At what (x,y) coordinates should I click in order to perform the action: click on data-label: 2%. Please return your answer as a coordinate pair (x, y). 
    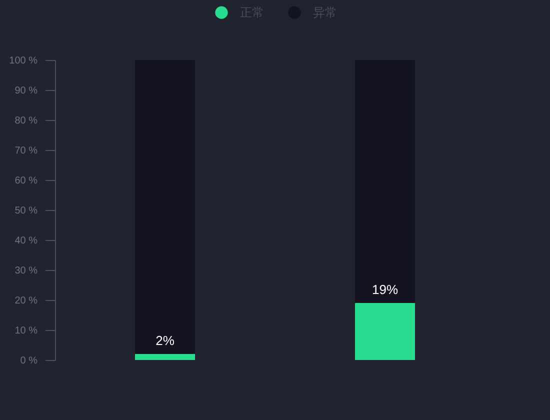
    Looking at the image, I should click on (165, 340).